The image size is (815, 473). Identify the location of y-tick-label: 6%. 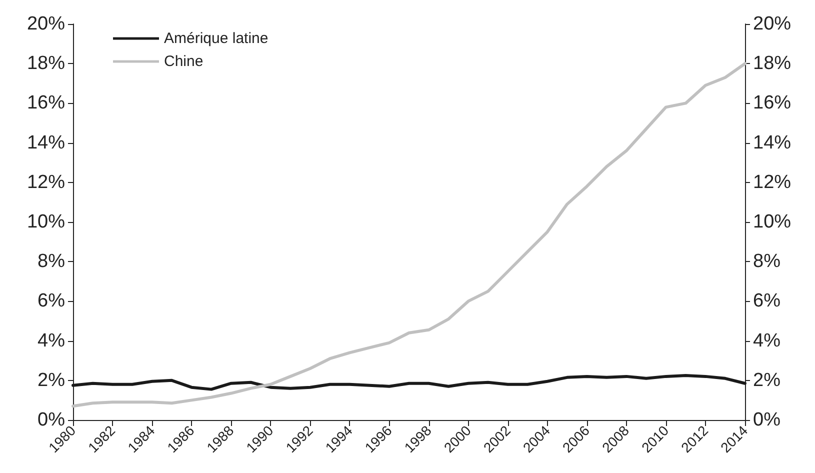
(52, 301).